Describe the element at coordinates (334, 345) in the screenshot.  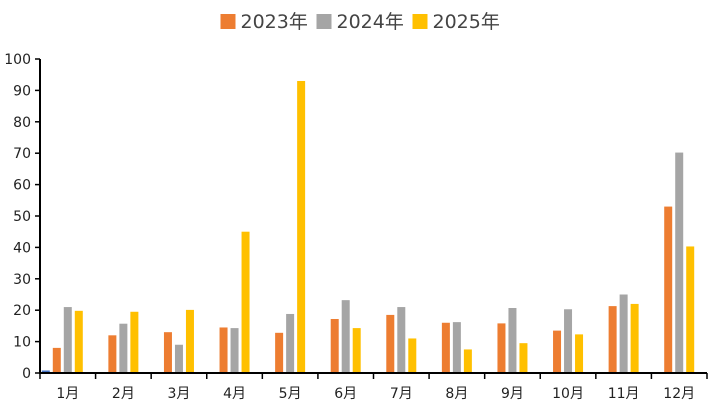
I see `bar-2023年-6月` at that location.